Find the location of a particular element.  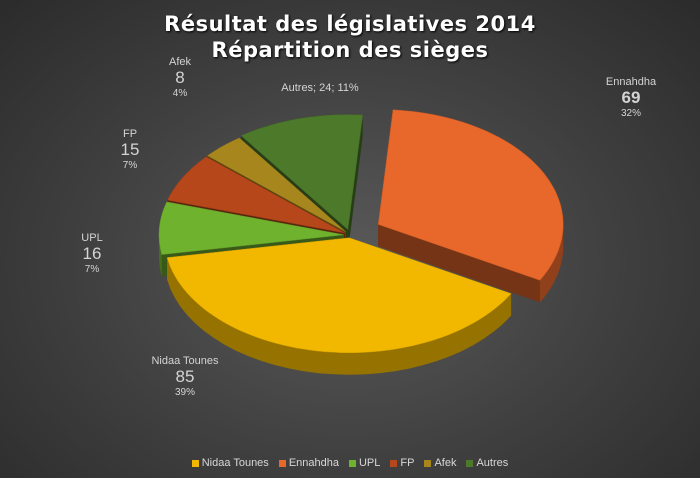

legend-item-upl: UPL is located at coordinates (364, 463).